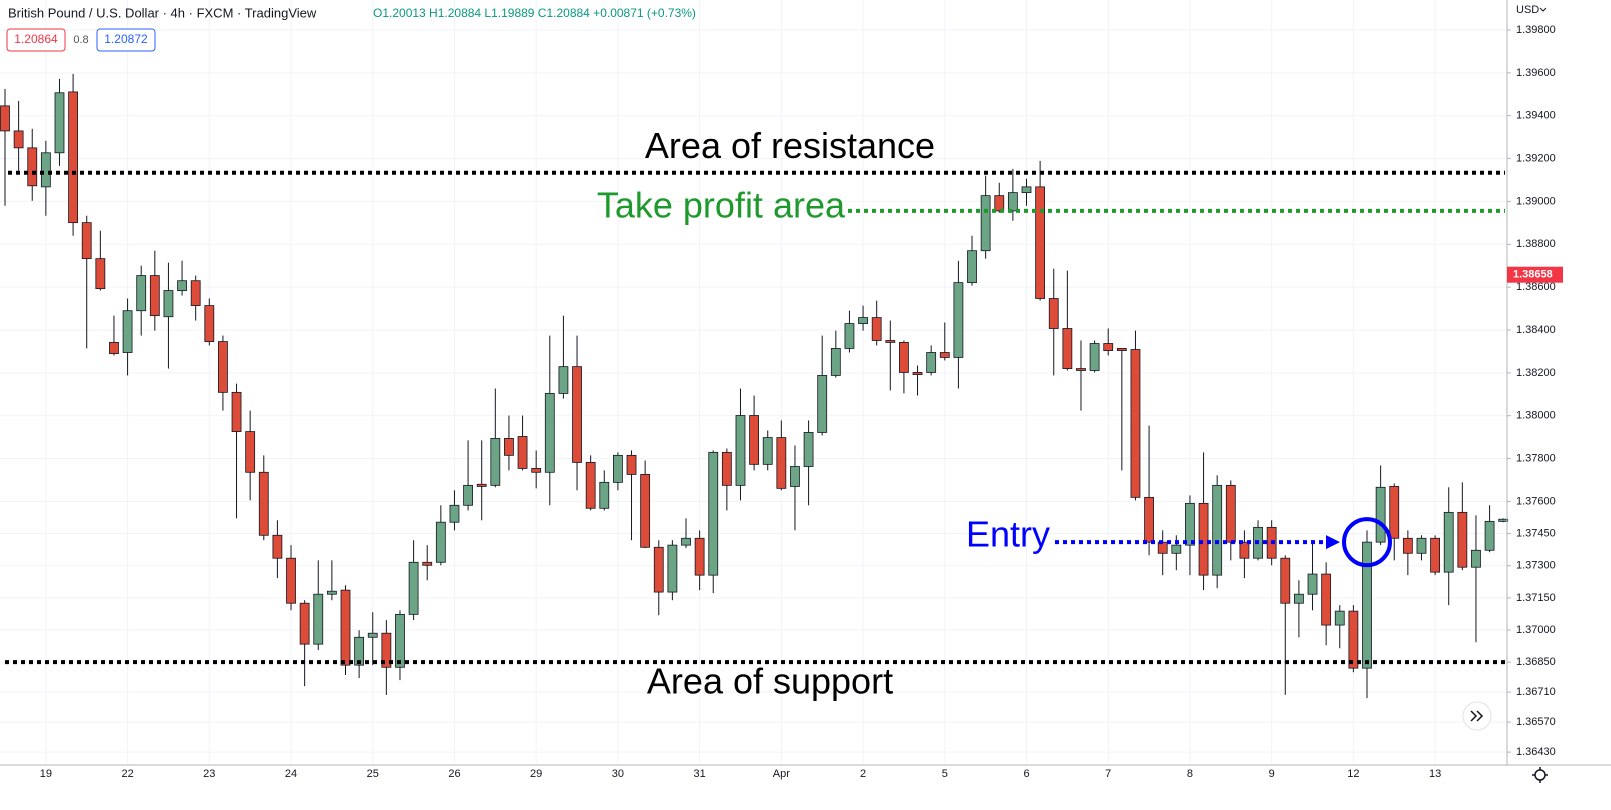 The width and height of the screenshot is (1611, 810). Describe the element at coordinates (1536, 416) in the screenshot. I see `y-tick-label: 1.38000` at that location.